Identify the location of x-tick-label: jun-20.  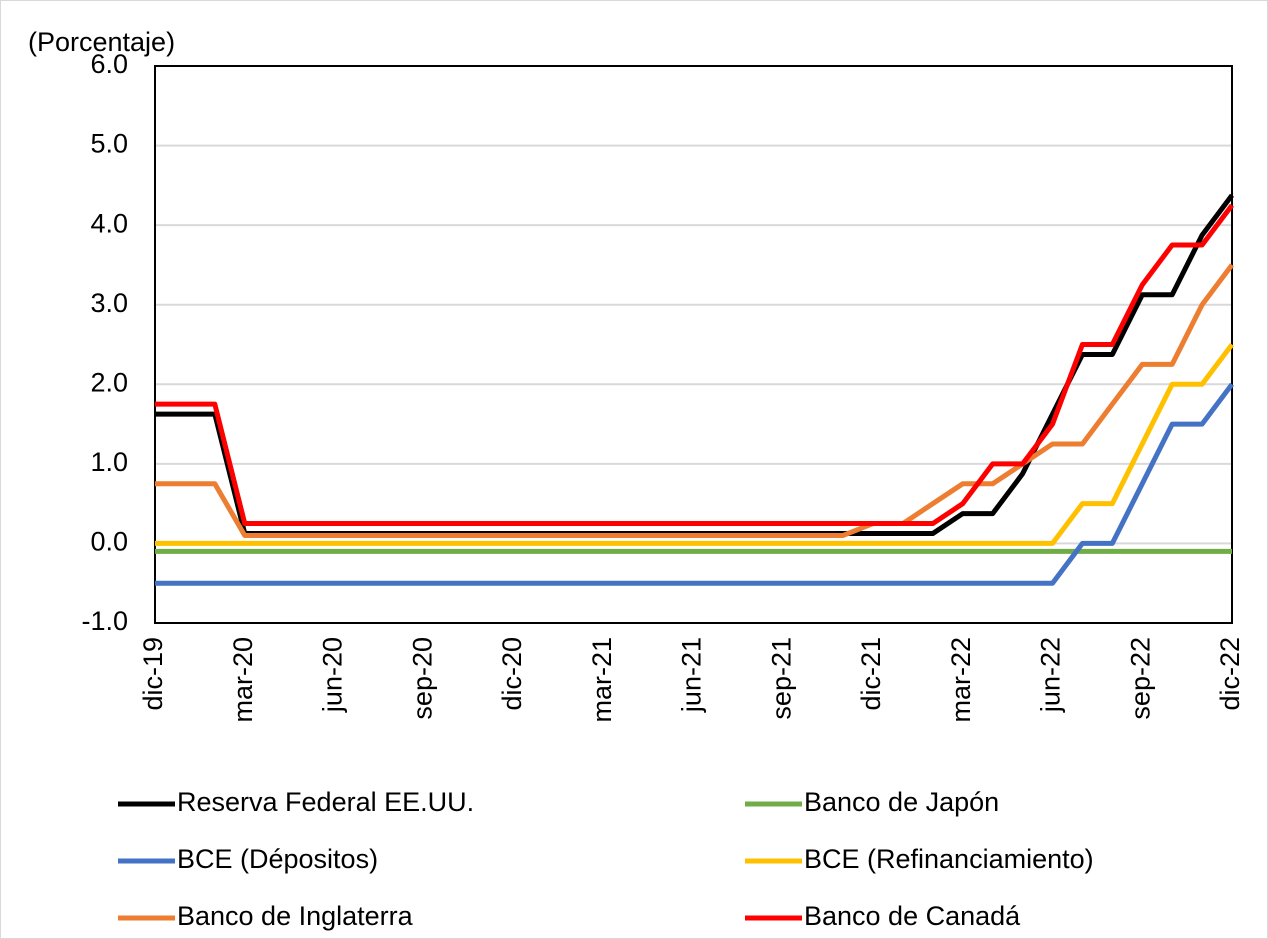
(333, 675).